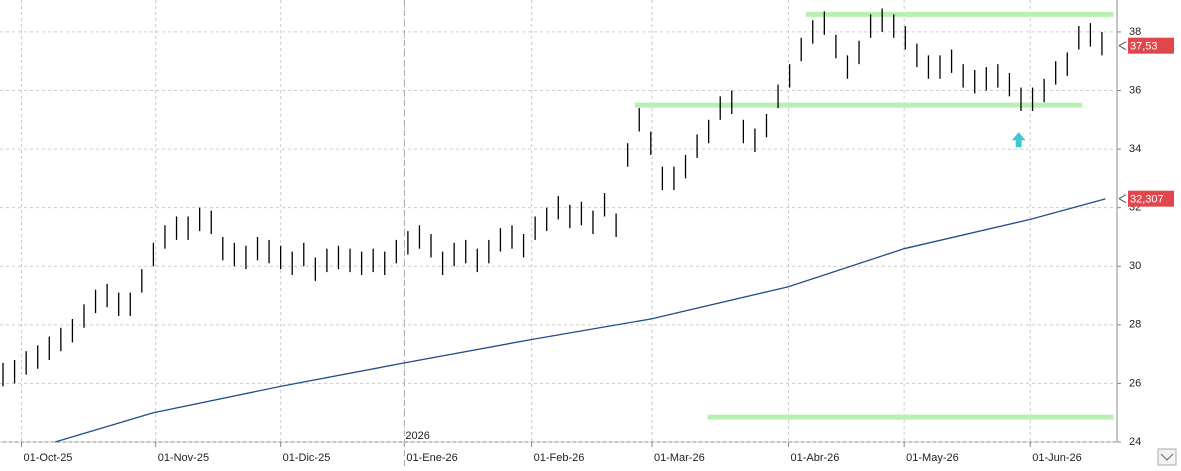  Describe the element at coordinates (1057, 458) in the screenshot. I see `x-tick-label: 01-Jun-26` at that location.